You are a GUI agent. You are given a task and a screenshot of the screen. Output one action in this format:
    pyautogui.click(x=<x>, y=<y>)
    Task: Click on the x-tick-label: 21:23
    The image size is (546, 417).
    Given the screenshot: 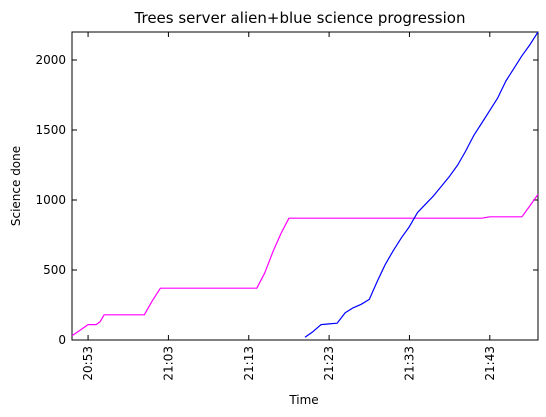 What is the action you would take?
    pyautogui.click(x=329, y=363)
    